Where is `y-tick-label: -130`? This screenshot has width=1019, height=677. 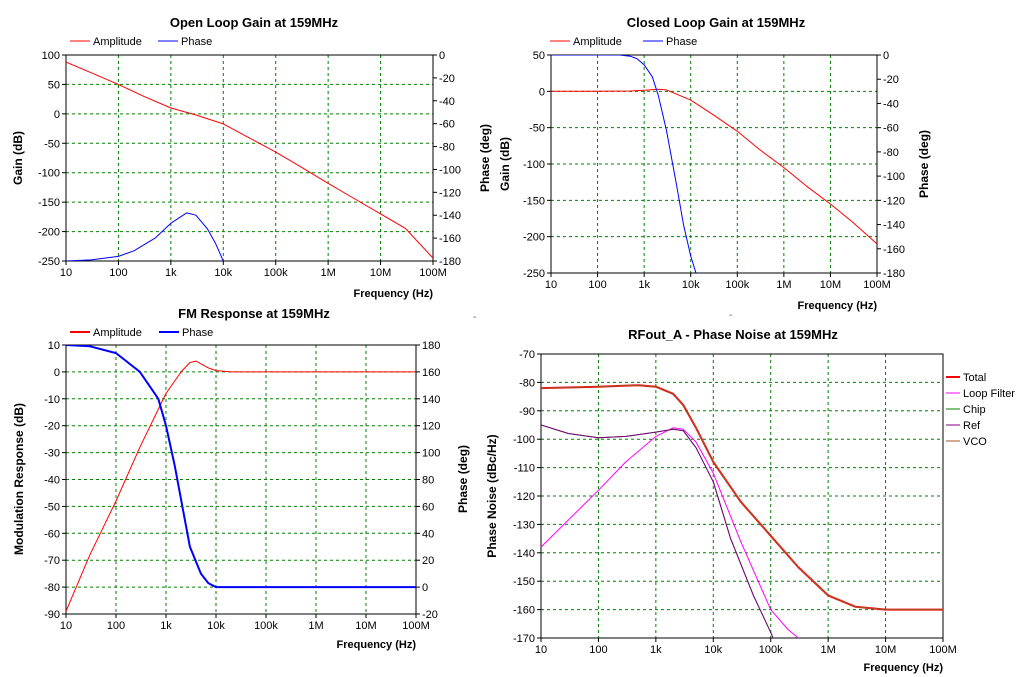
y-tick-label: -130 is located at coordinates (524, 525).